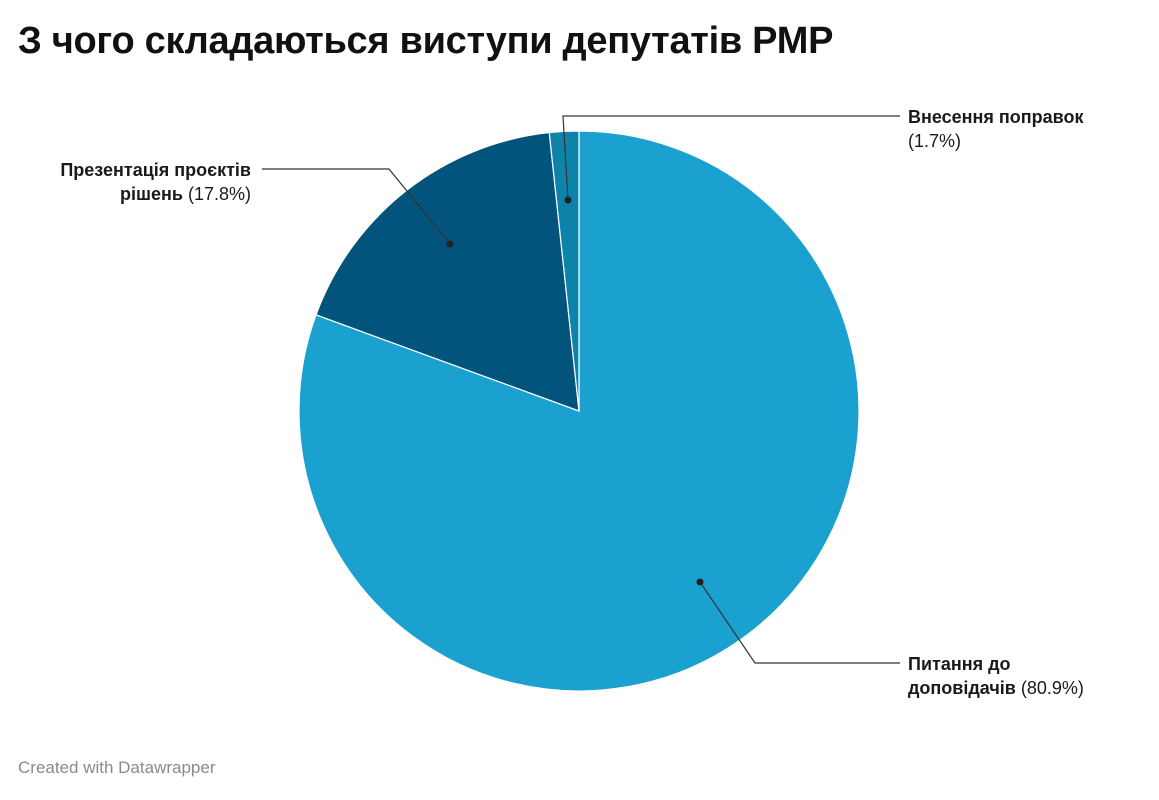 The width and height of the screenshot is (1159, 800). Describe the element at coordinates (1052, 688) in the screenshot. I see `slice-value-questions: (80.9%)` at that location.